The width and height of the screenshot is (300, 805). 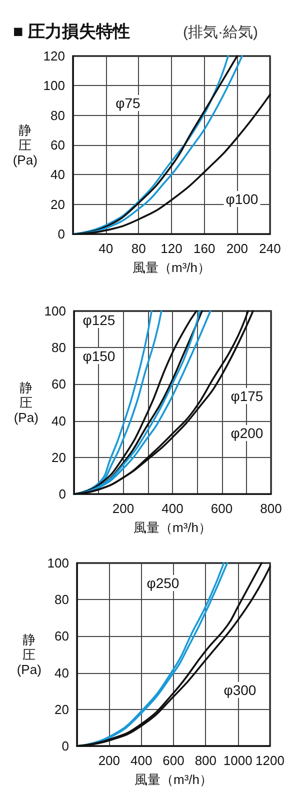 I want to click on annotation: φ100, so click(x=242, y=199).